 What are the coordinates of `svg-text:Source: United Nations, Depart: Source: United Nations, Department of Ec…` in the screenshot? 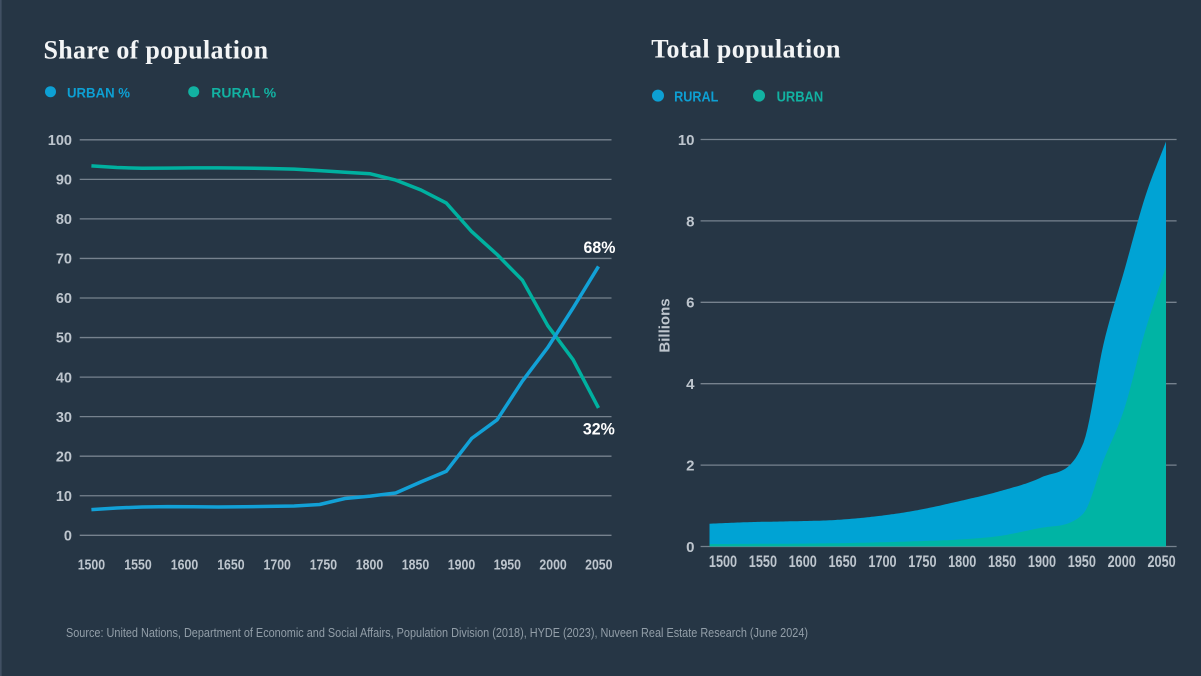 It's located at (437, 632).